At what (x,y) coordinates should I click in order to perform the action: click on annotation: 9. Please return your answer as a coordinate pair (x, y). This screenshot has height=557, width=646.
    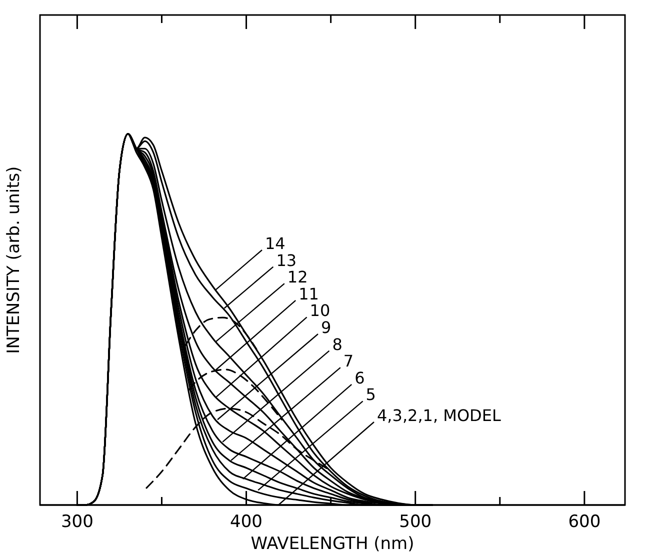
    Looking at the image, I should click on (326, 327).